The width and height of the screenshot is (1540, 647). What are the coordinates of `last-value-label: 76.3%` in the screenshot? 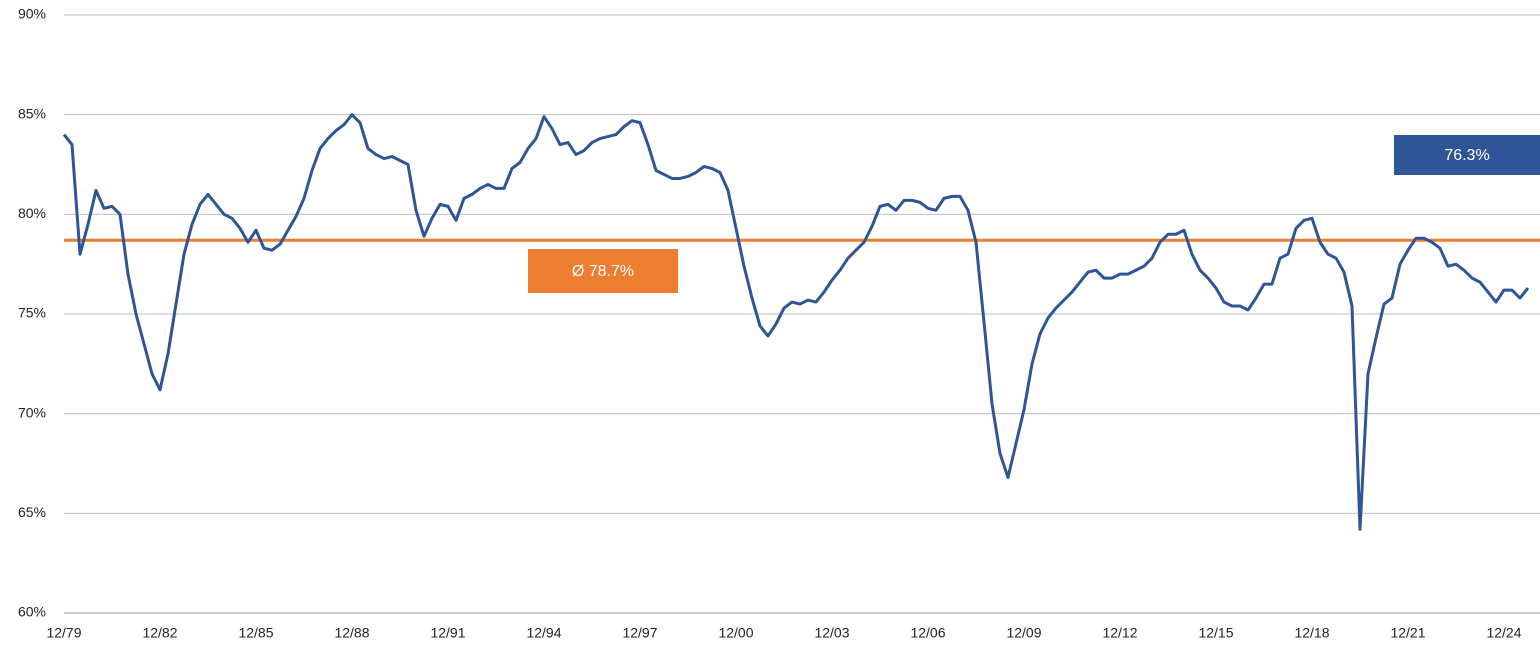 It's located at (1466, 155).